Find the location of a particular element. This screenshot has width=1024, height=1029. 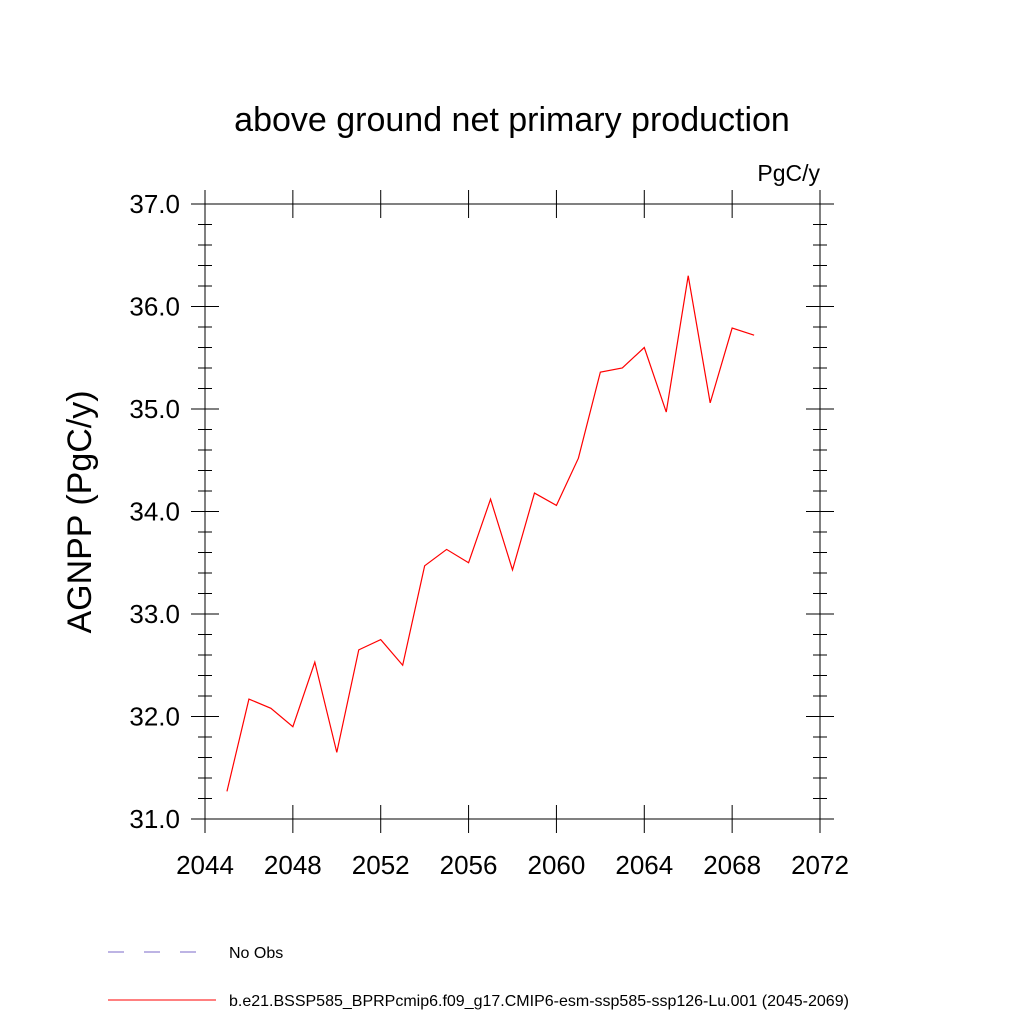

y-tick-label: 31.0 is located at coordinates (154, 819).